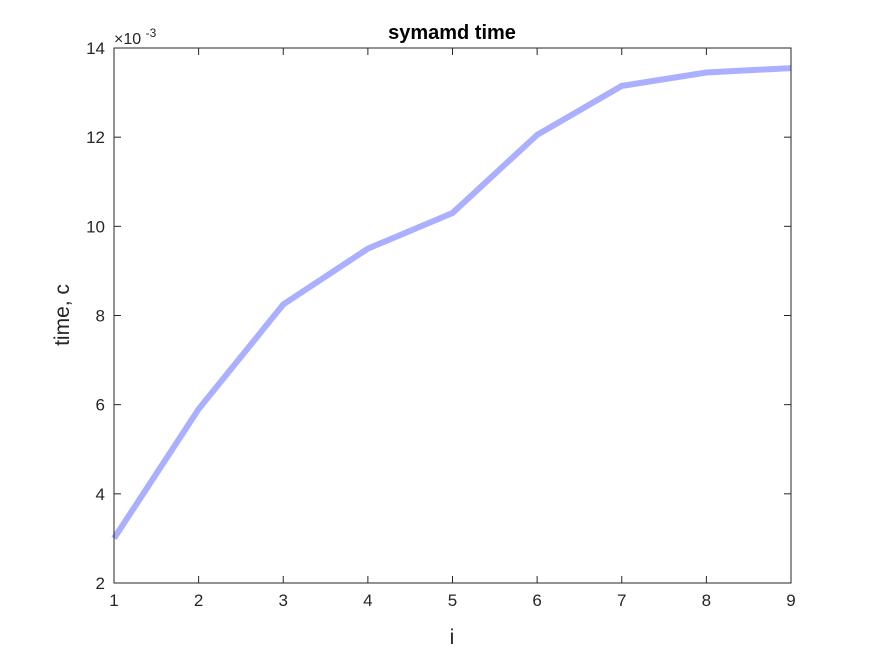  Describe the element at coordinates (790, 600) in the screenshot. I see `x-tick-label: 9` at that location.